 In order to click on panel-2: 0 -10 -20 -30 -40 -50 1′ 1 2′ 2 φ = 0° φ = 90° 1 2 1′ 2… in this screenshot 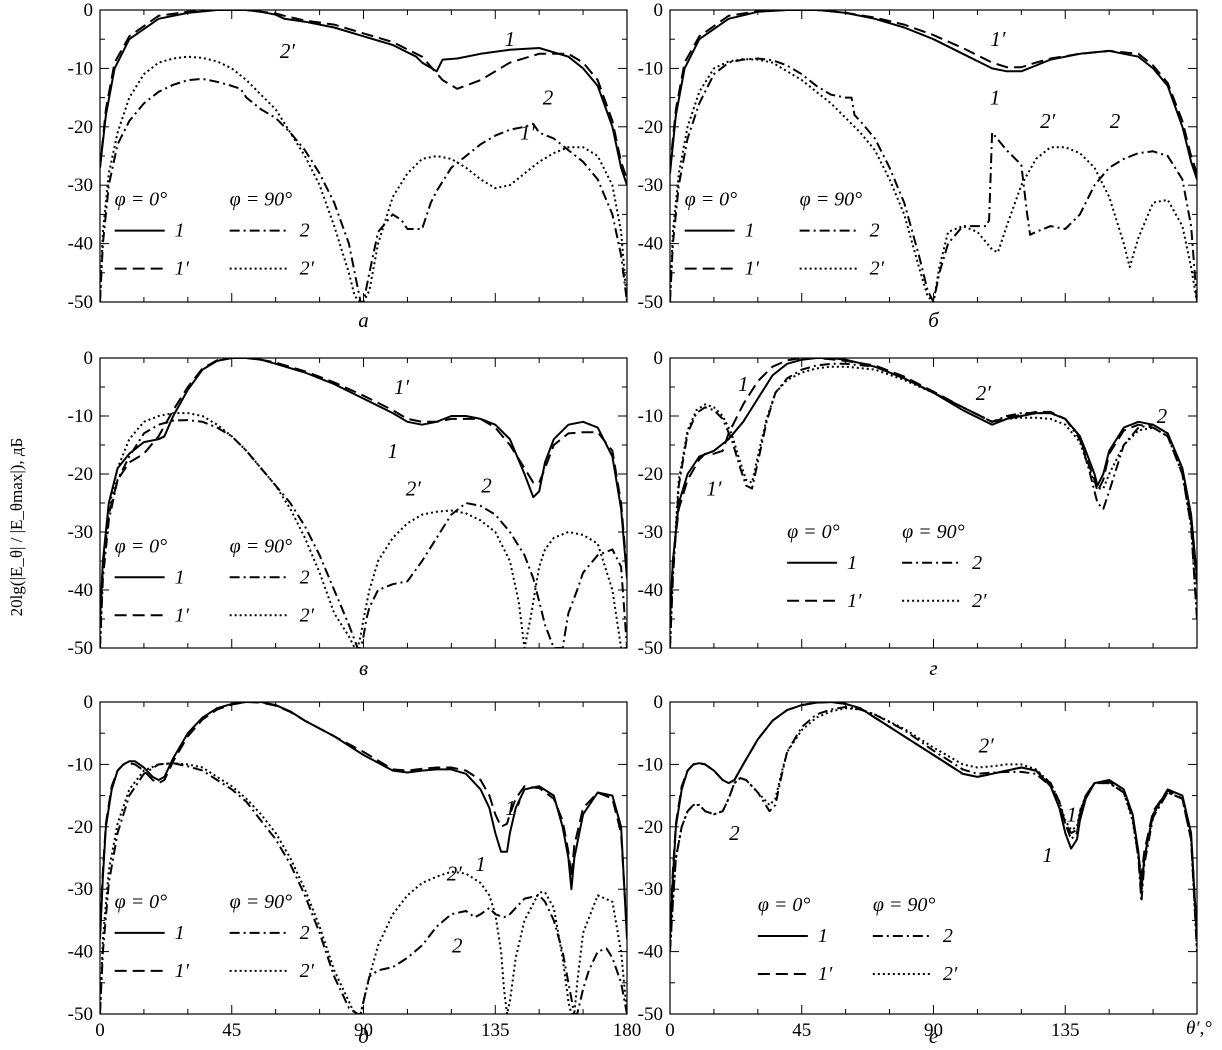, I will do `click(348, 514)`.